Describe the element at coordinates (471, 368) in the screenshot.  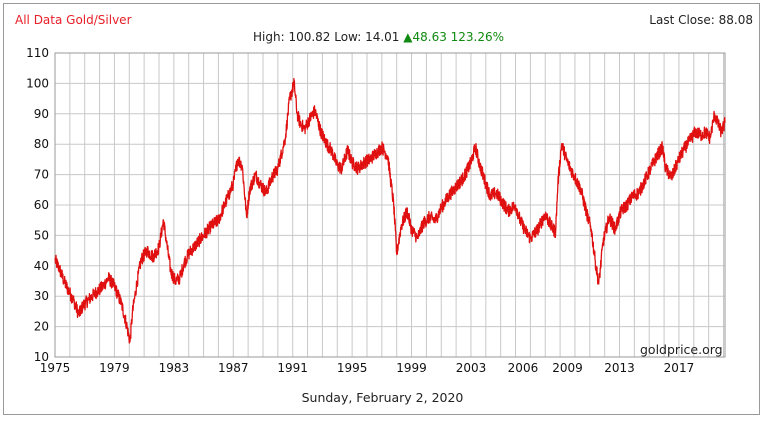
I see `x-tick-label: 2003` at that location.